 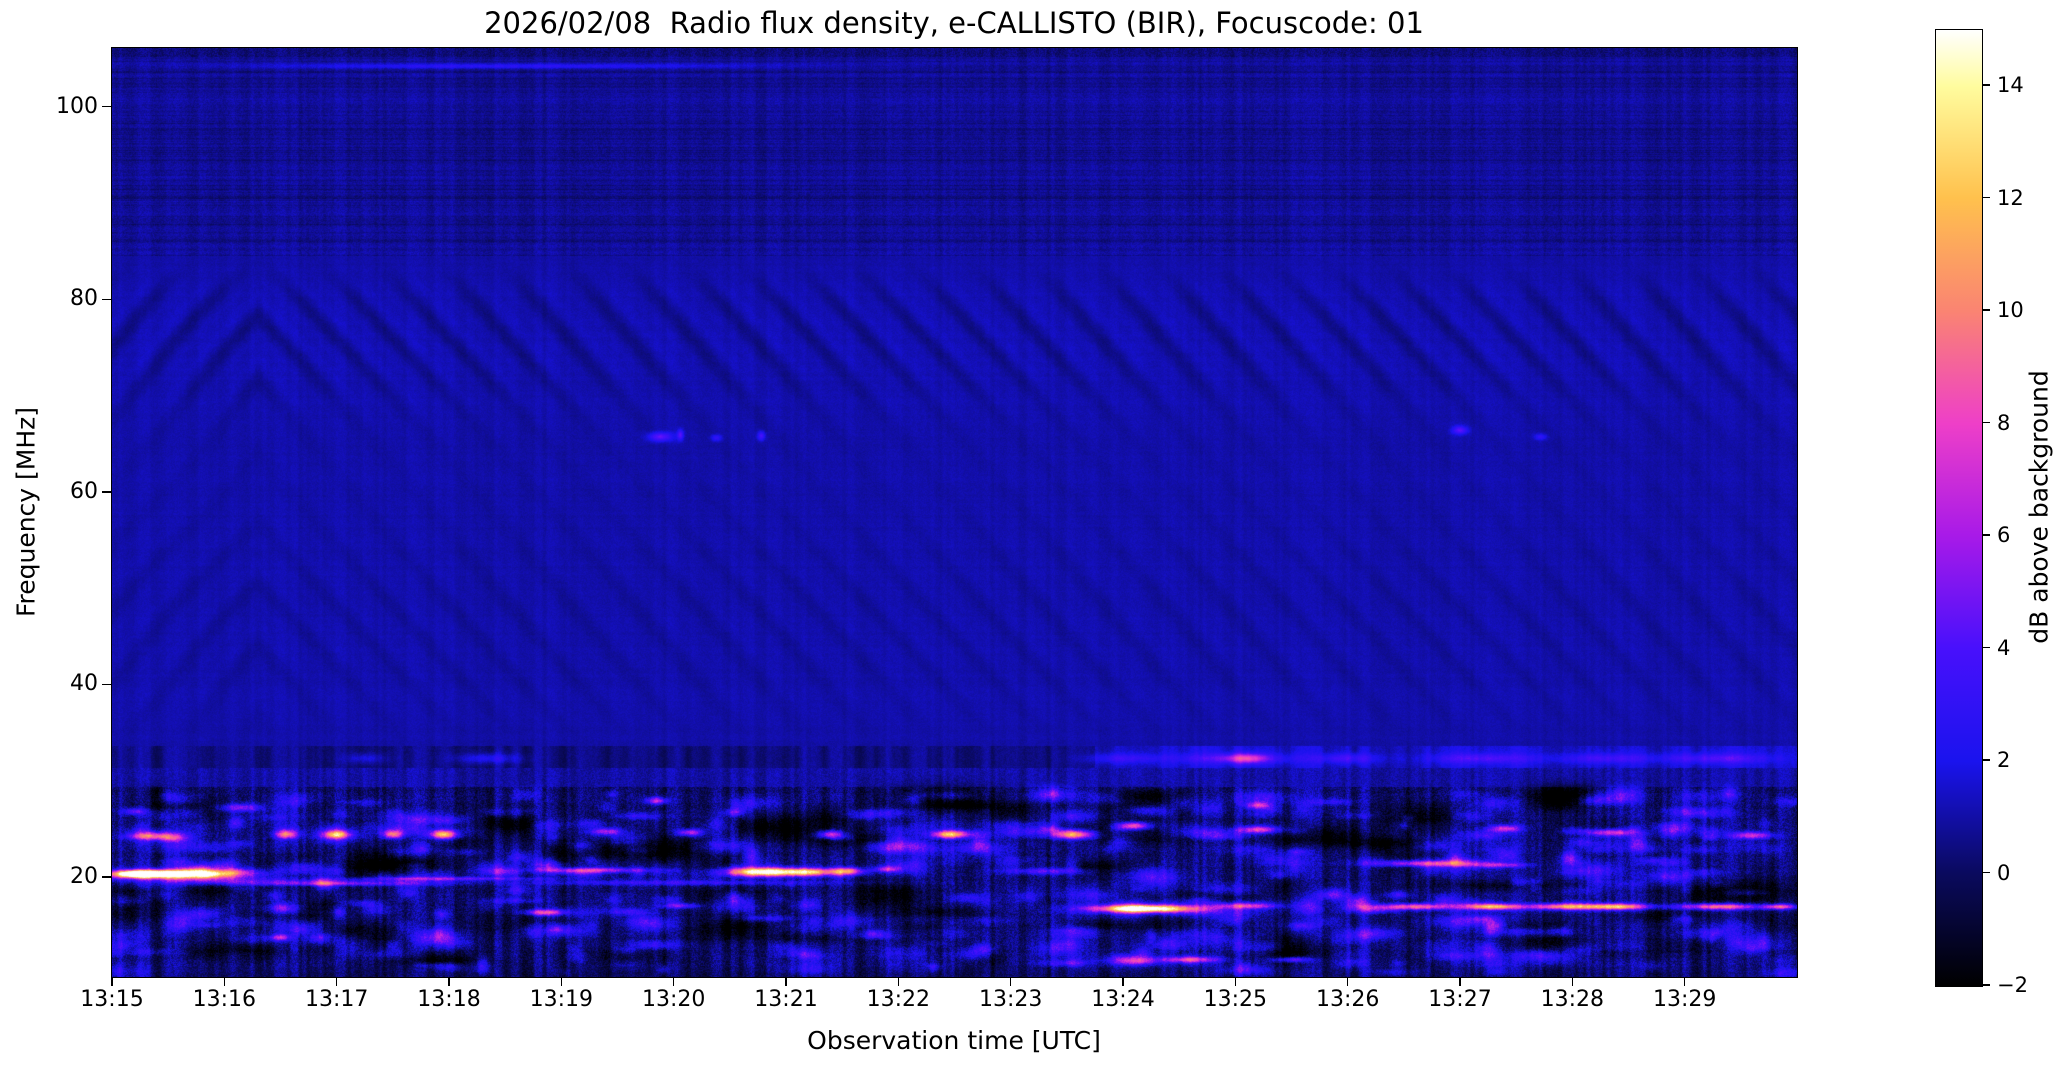 I want to click on x-tick-label: 13:20, so click(x=673, y=999).